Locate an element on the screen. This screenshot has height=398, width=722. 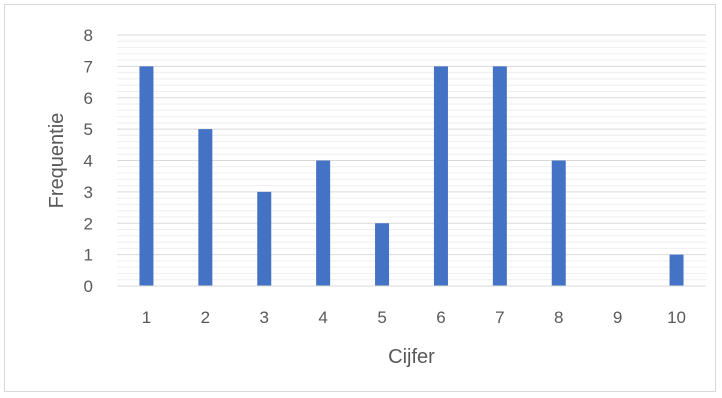
y-tick-label: 3 is located at coordinates (88, 192).